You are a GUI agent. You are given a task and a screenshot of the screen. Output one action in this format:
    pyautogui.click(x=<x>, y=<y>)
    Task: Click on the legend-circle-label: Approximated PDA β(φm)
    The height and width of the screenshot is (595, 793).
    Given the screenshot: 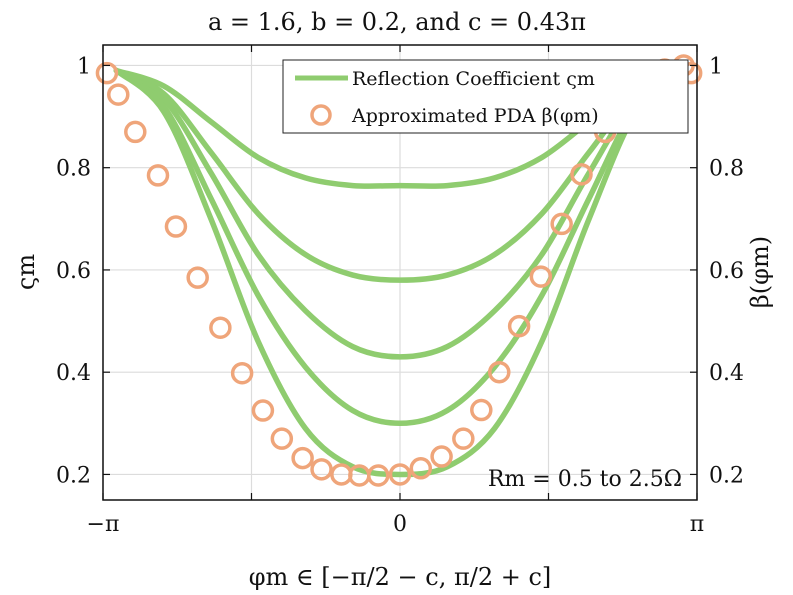 What is the action you would take?
    pyautogui.click(x=475, y=116)
    